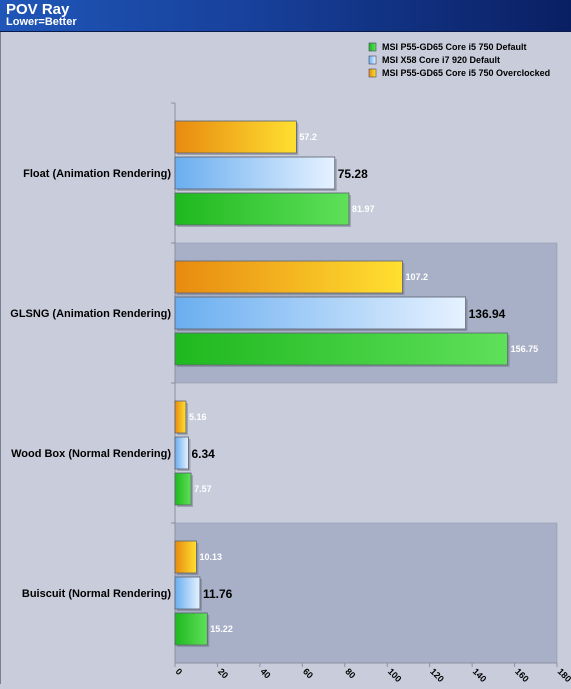 The height and width of the screenshot is (689, 571). What do you see at coordinates (90, 314) in the screenshot?
I see `category-label: GLSNG (Animation Rendering)` at bounding box center [90, 314].